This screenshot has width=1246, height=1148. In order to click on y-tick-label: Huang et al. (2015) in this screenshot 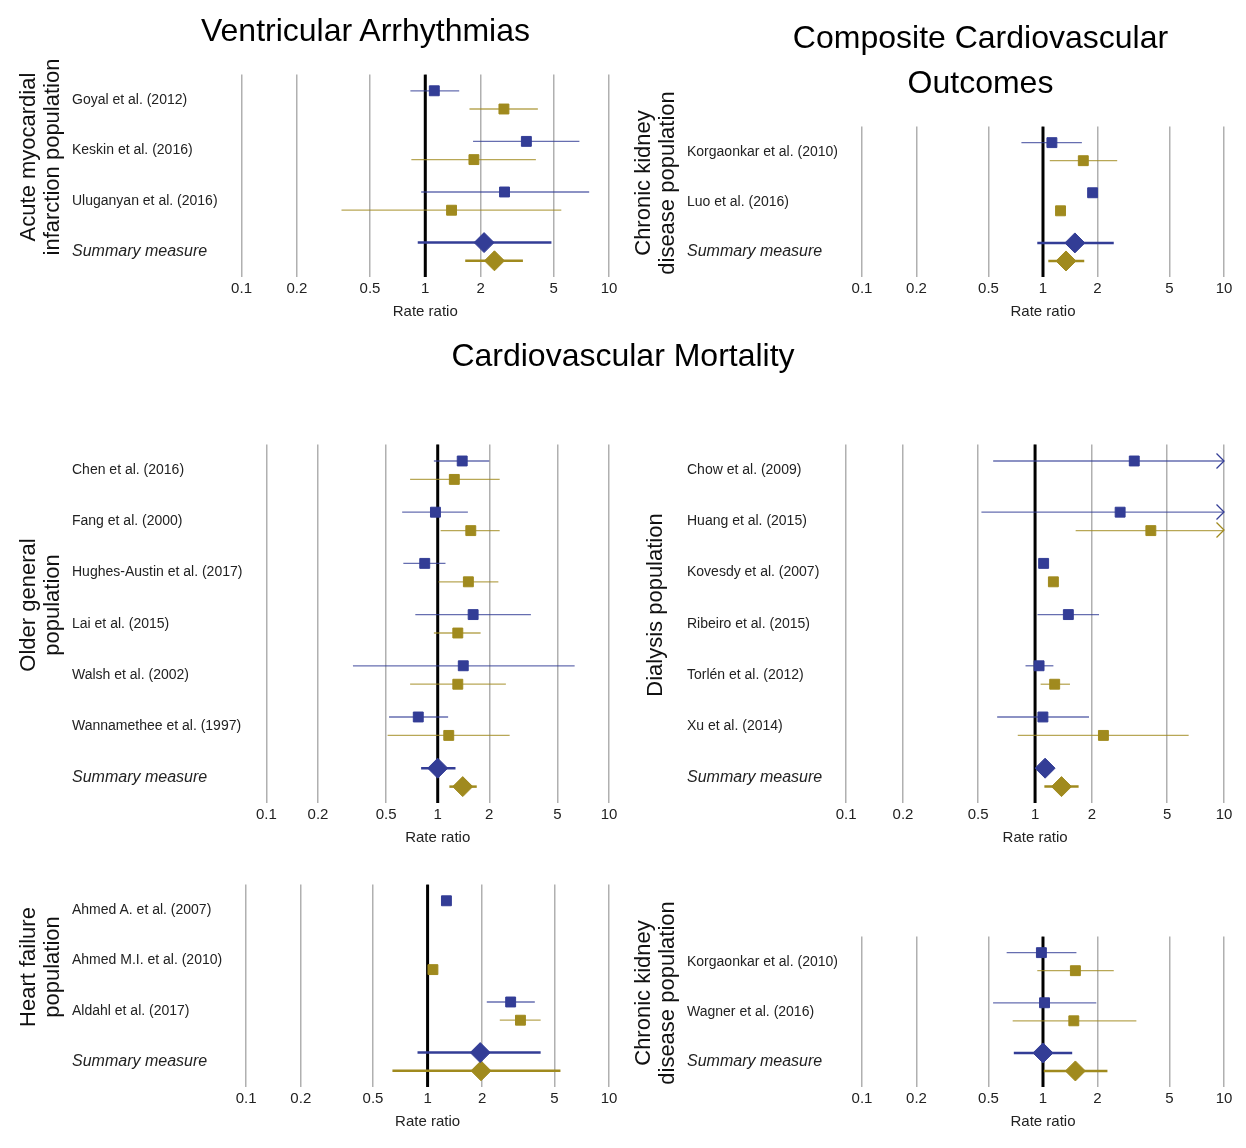, I will do `click(747, 520)`.